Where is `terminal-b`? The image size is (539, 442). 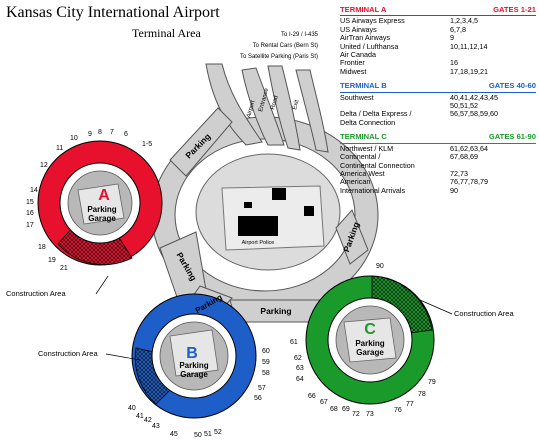
terminal-b is located at coordinates (194, 356).